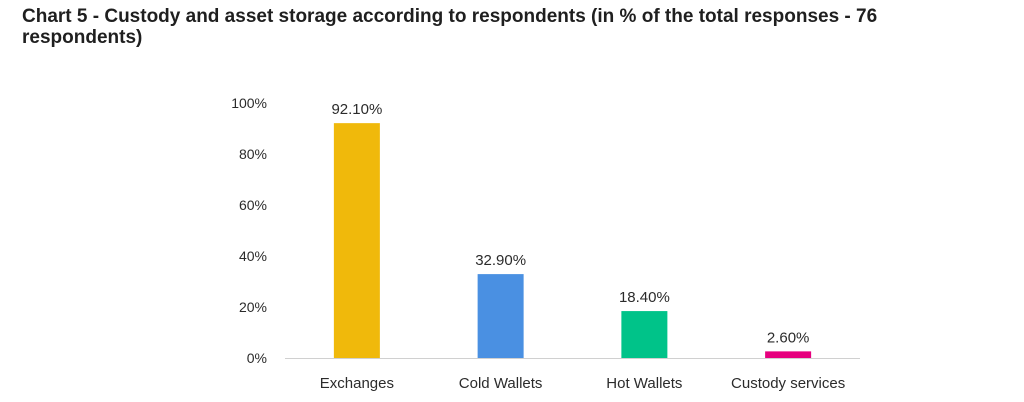 This screenshot has height=402, width=1024. Describe the element at coordinates (644, 383) in the screenshot. I see `x-tick-label: Hot Wallets` at that location.